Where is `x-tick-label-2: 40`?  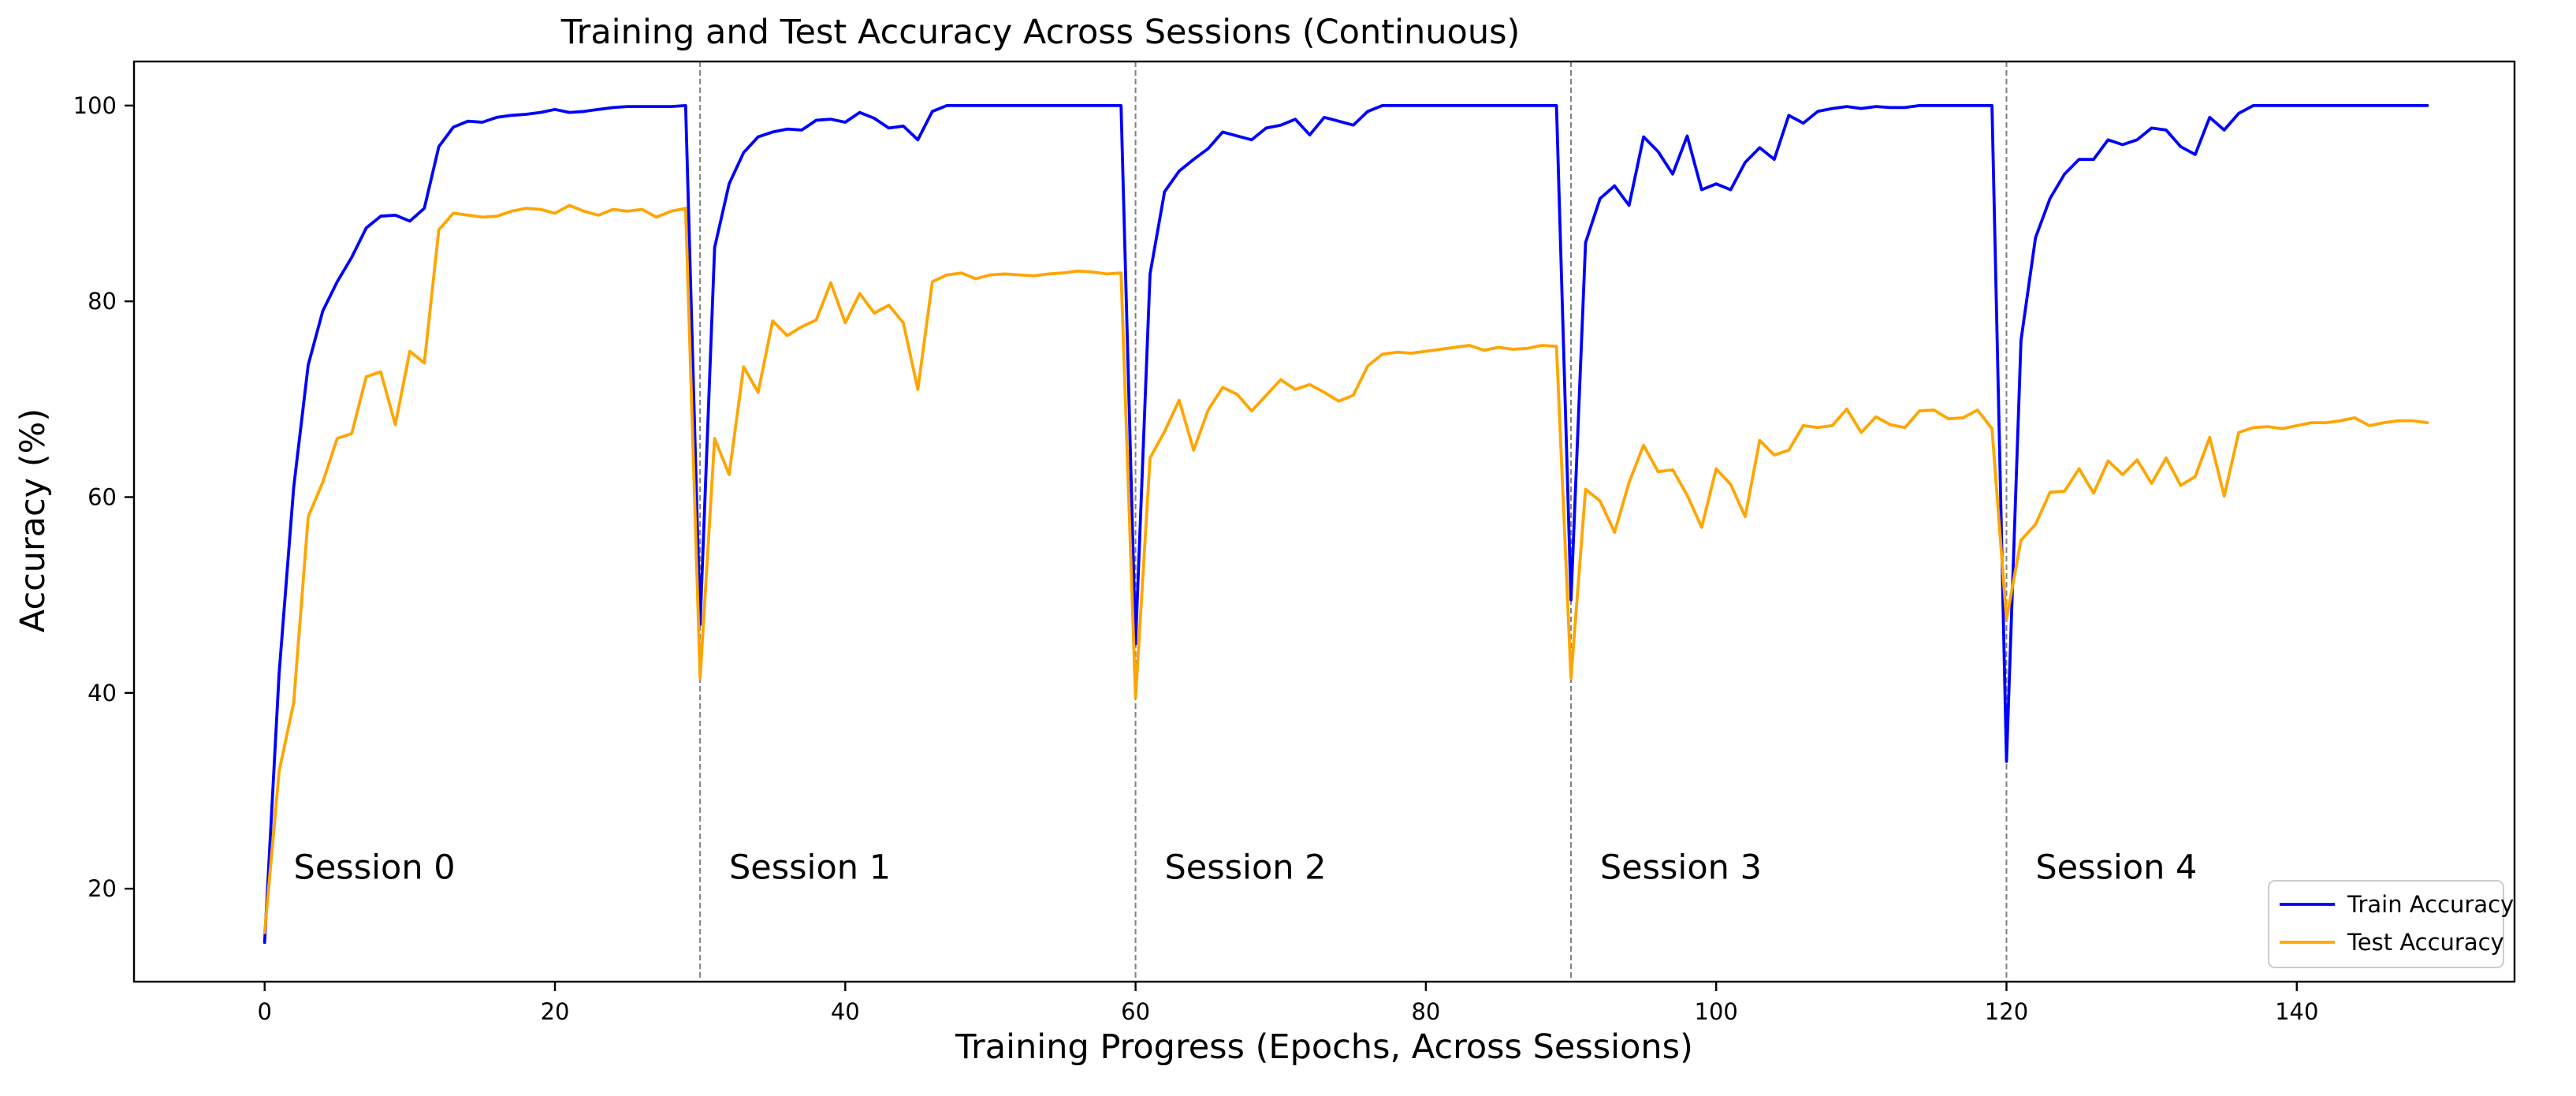
x-tick-label-2: 40 is located at coordinates (845, 1011).